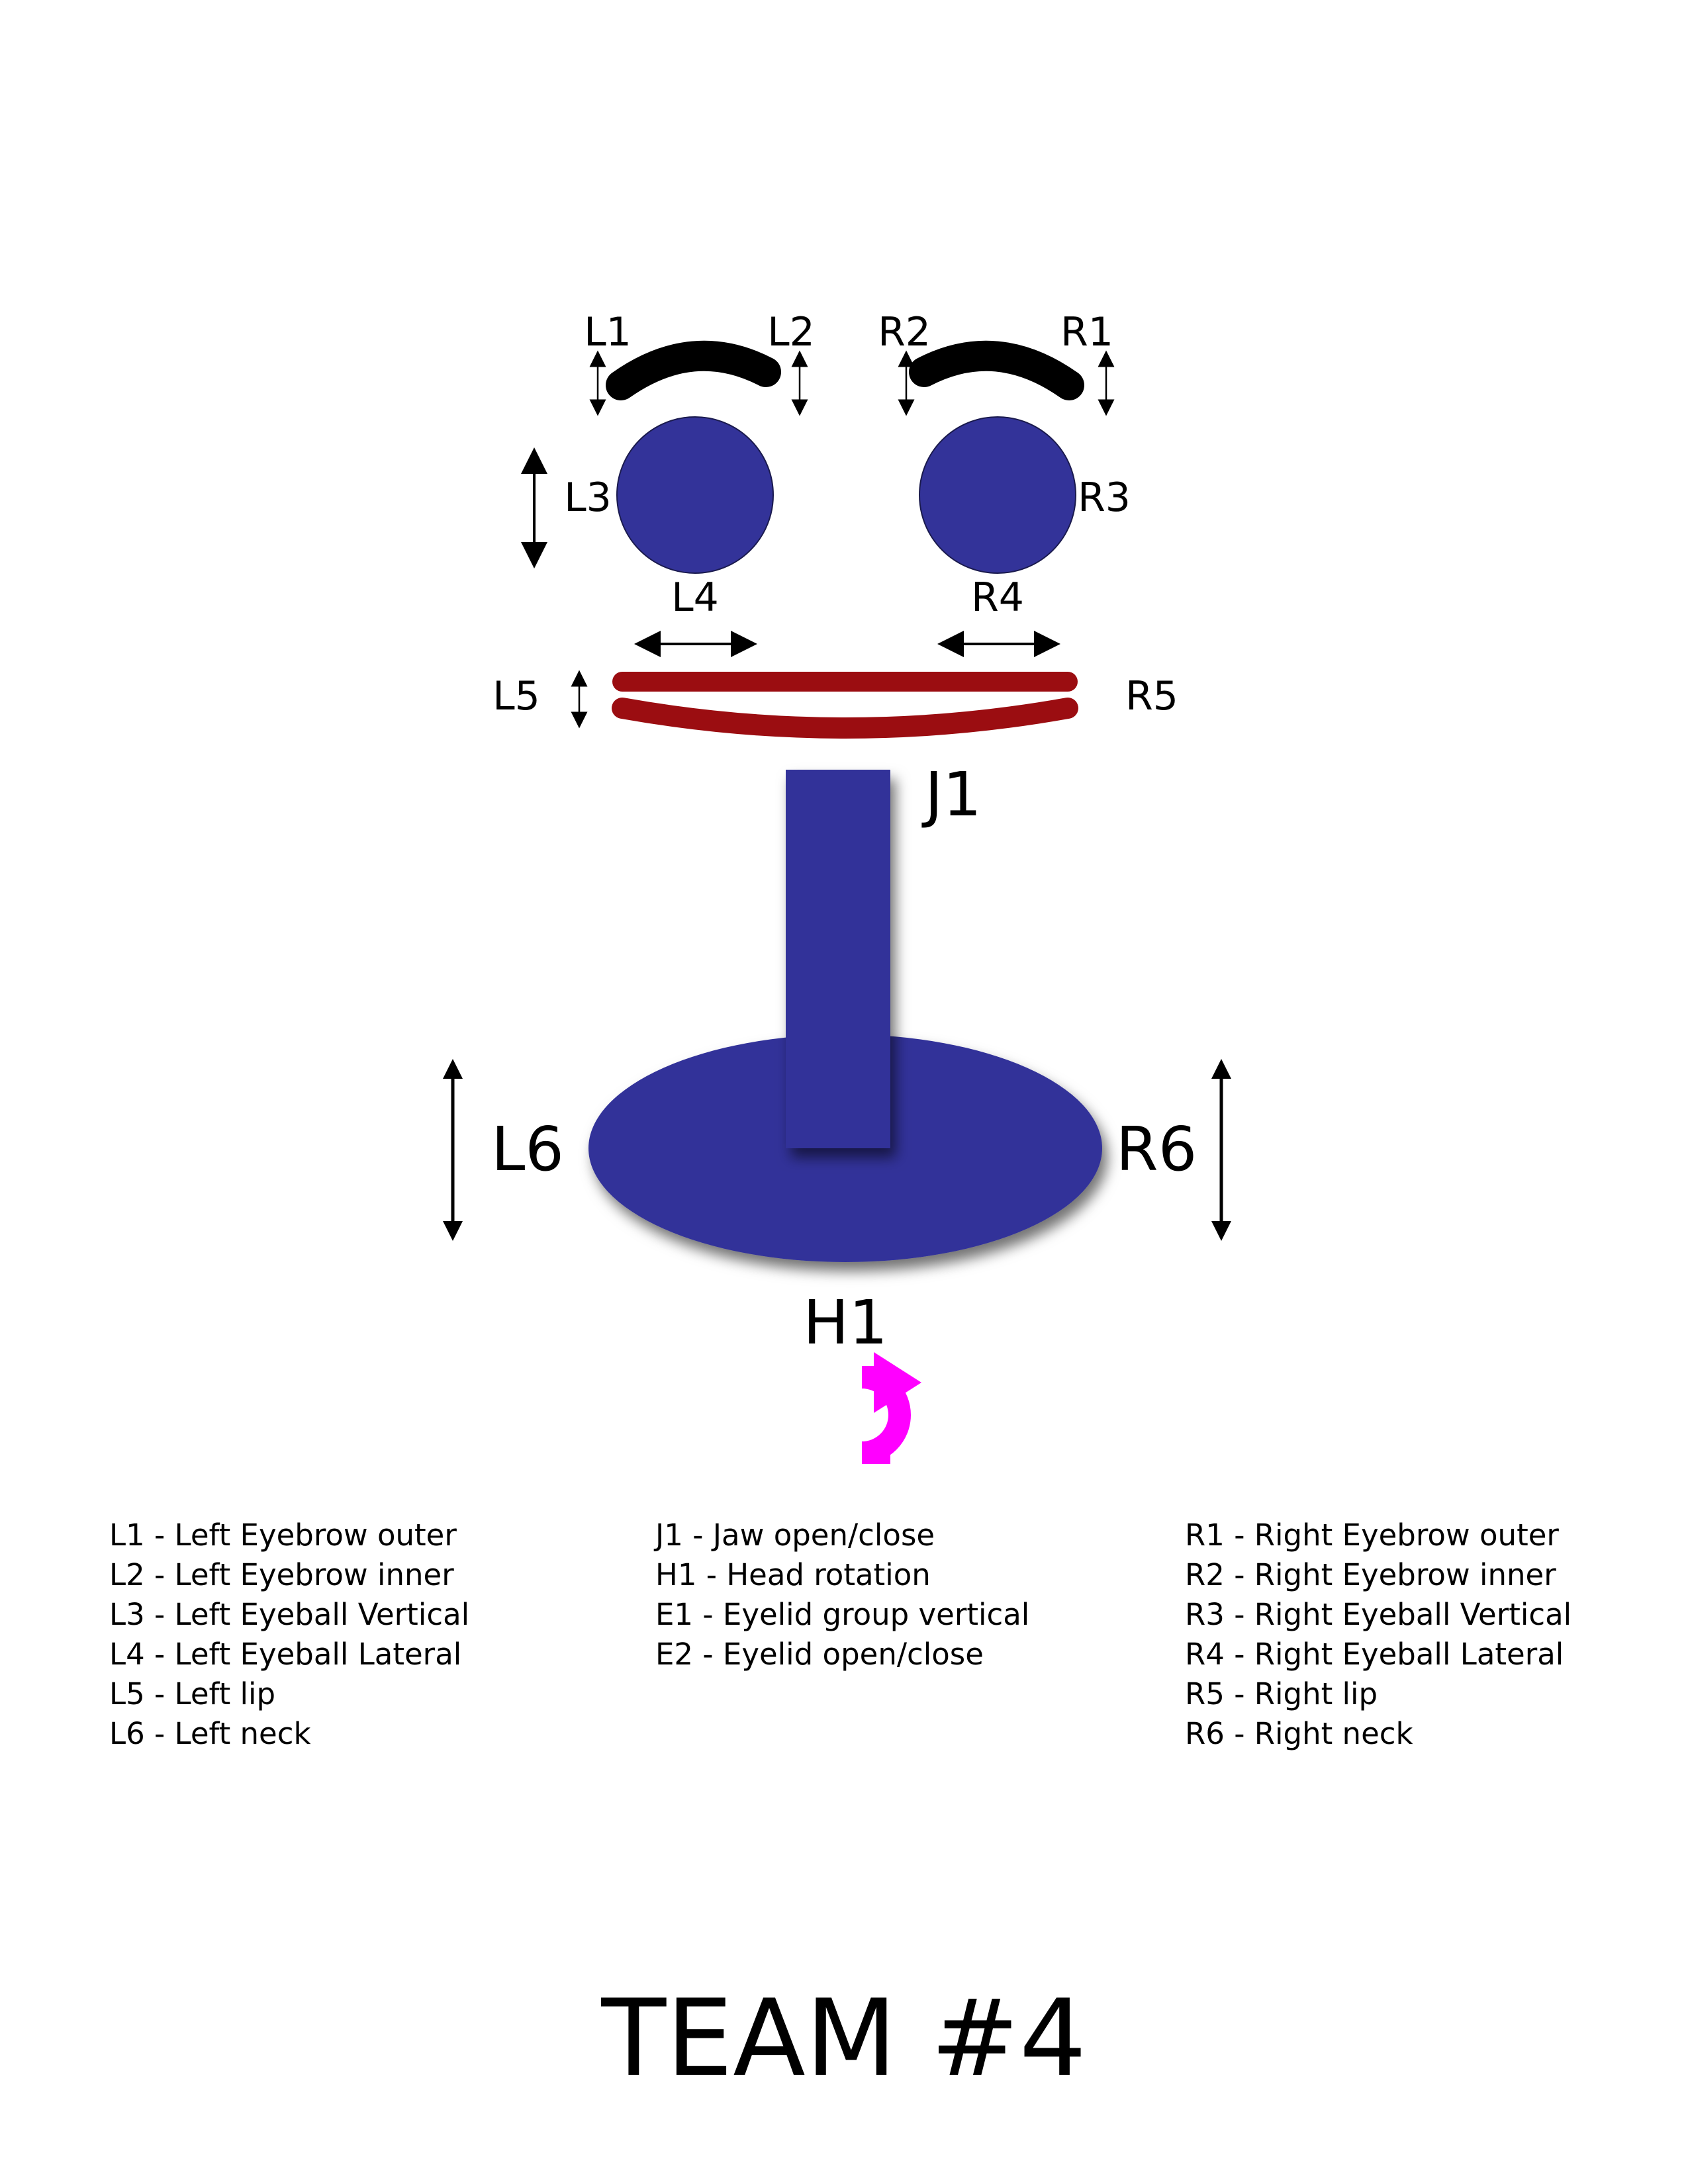 Image resolution: width=1688 pixels, height=2184 pixels. What do you see at coordinates (516, 696) in the screenshot?
I see `label-L5: L5` at bounding box center [516, 696].